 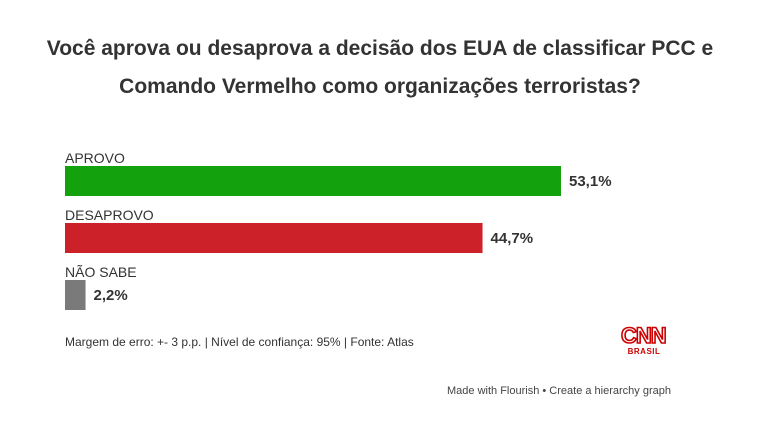 I want to click on category-label-desaprovo: DESAPROVO, so click(x=109, y=215).